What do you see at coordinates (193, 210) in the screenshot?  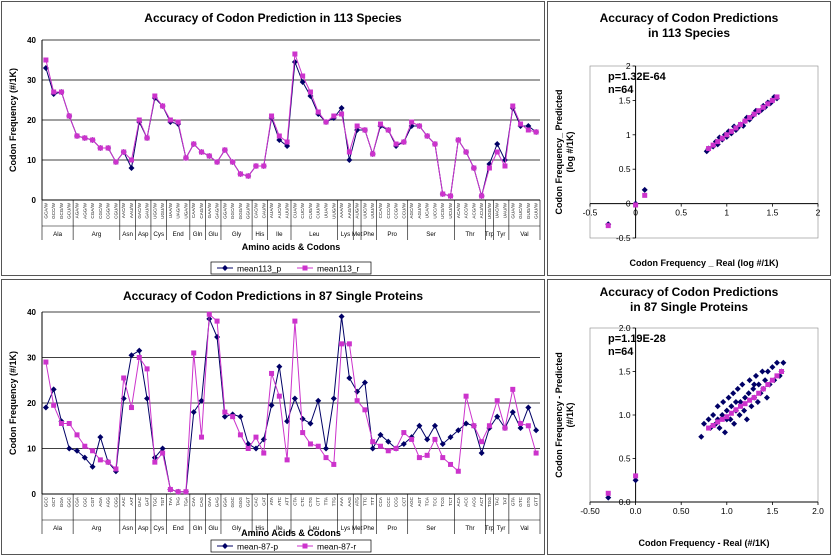 I see `x-tick-label: CAA/W` at bounding box center [193, 210].